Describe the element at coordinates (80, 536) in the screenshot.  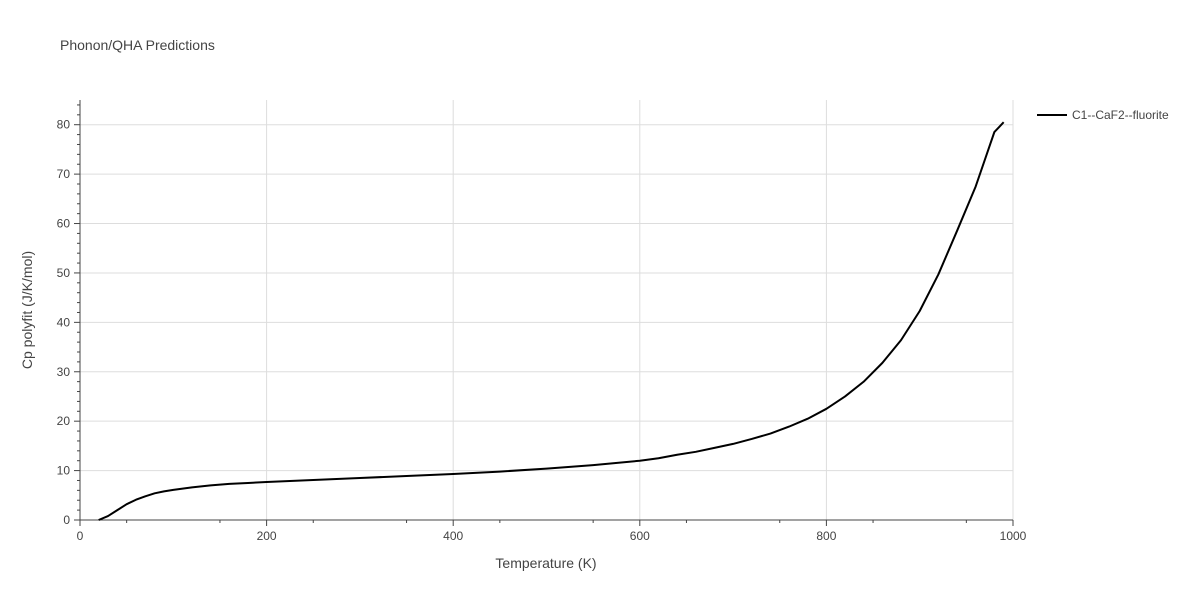
I see `x-tick-label: 0` at that location.